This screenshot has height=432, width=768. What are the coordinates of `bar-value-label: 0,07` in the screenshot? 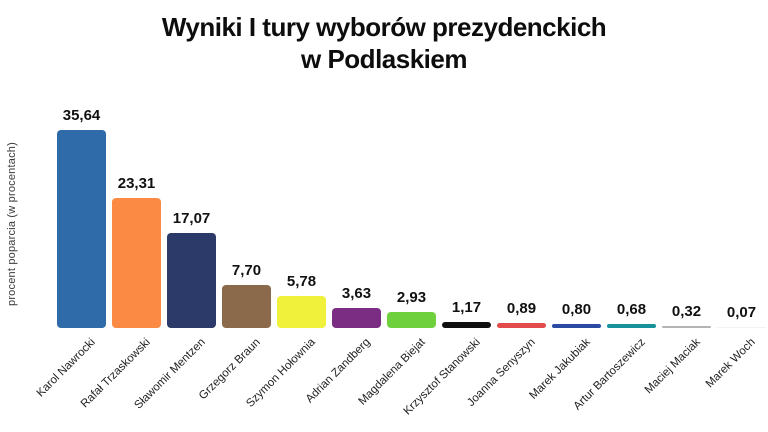 It's located at (741, 312).